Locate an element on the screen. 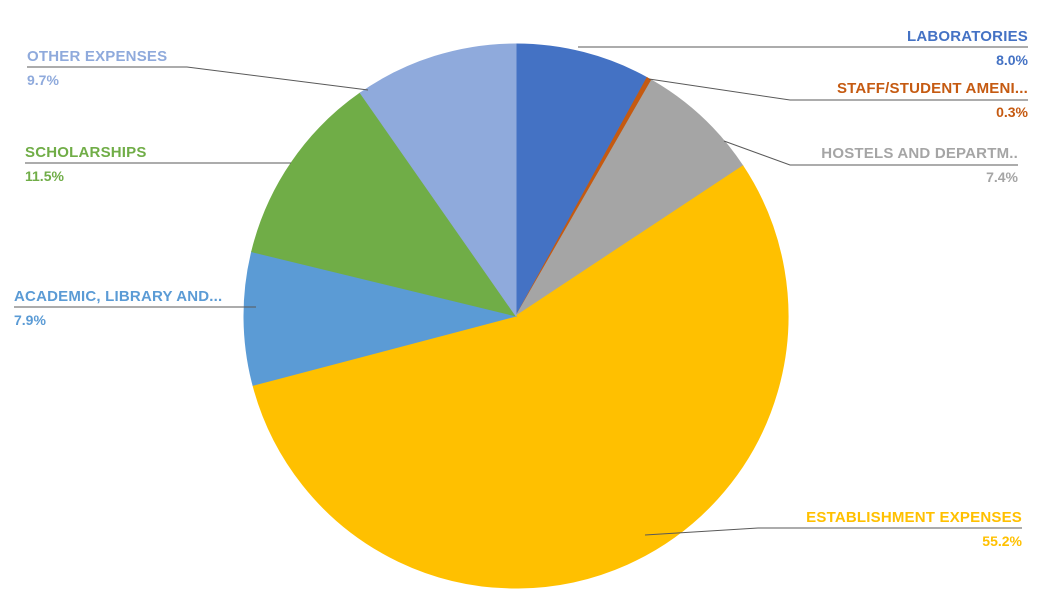 This screenshot has width=1051, height=614. label-staff-student-amenities-pct: 0.3% is located at coordinates (1012, 112).